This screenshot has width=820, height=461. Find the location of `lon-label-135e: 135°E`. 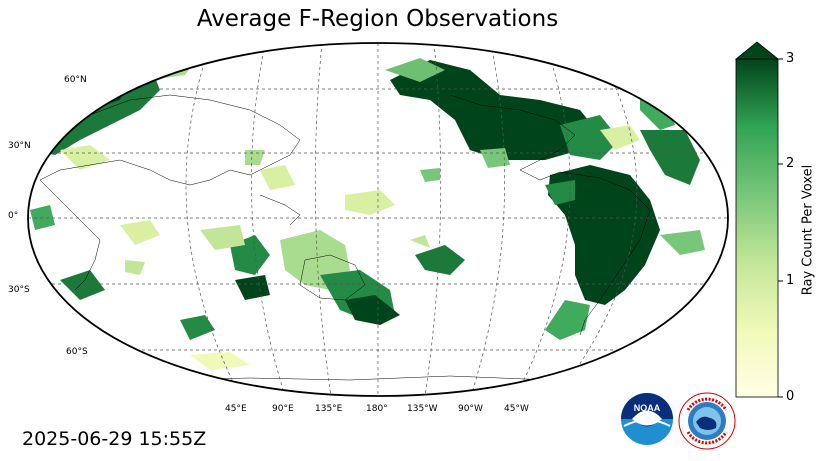

lon-label-135e: 135°E is located at coordinates (329, 409).